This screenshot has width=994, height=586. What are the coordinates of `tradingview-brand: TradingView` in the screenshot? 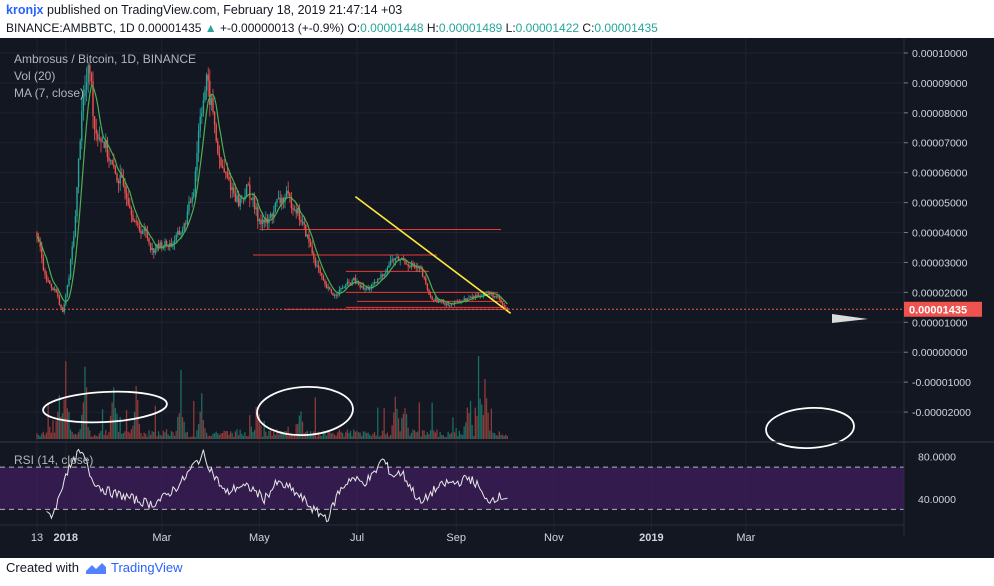 It's located at (146, 567).